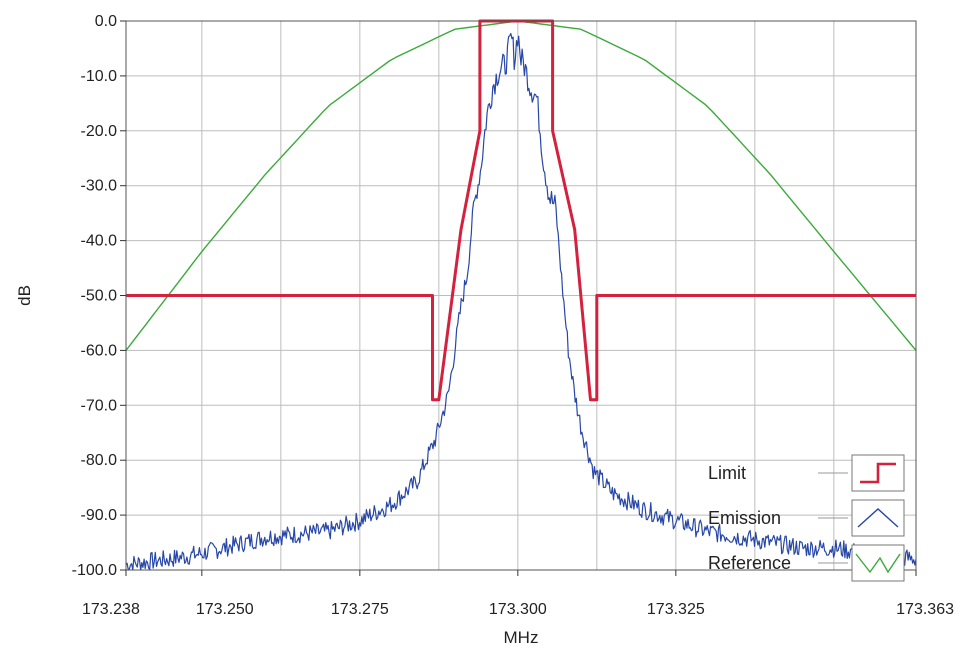 This screenshot has width=960, height=649. What do you see at coordinates (878, 473) in the screenshot?
I see `legend-swatch-limit` at bounding box center [878, 473].